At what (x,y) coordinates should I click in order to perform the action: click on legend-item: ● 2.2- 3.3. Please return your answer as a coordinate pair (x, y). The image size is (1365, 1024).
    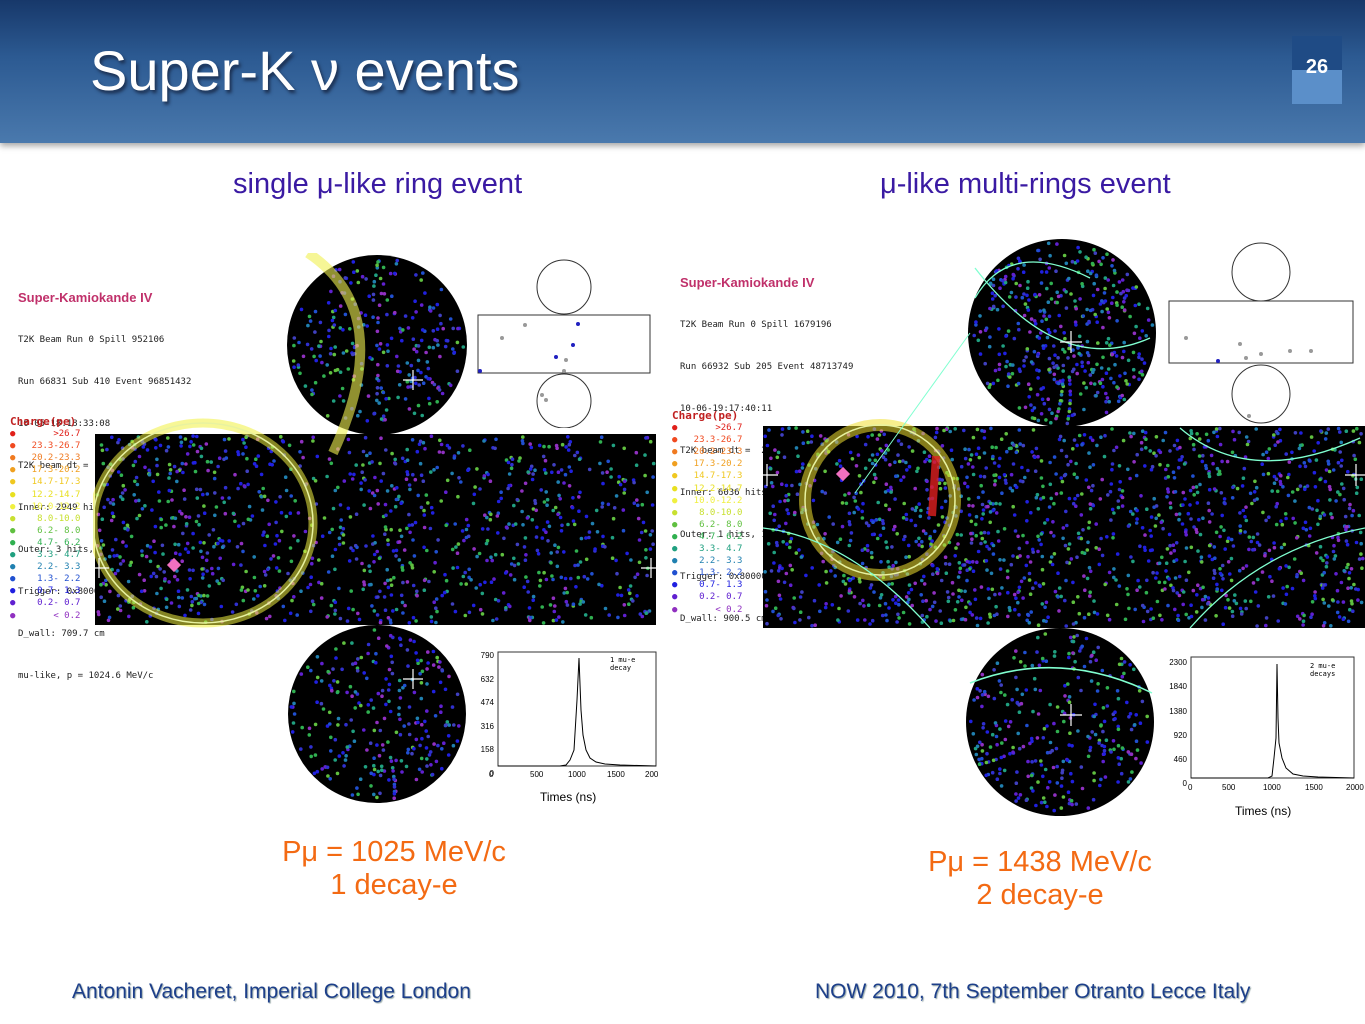
    Looking at the image, I should click on (707, 561).